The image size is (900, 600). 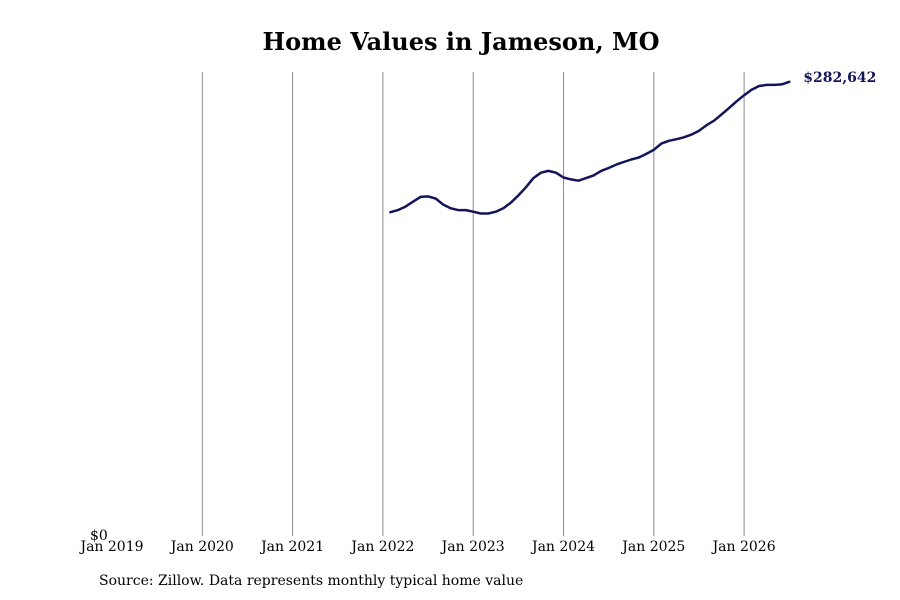 I want to click on x-tick-label: Jan 2022, so click(x=381, y=547).